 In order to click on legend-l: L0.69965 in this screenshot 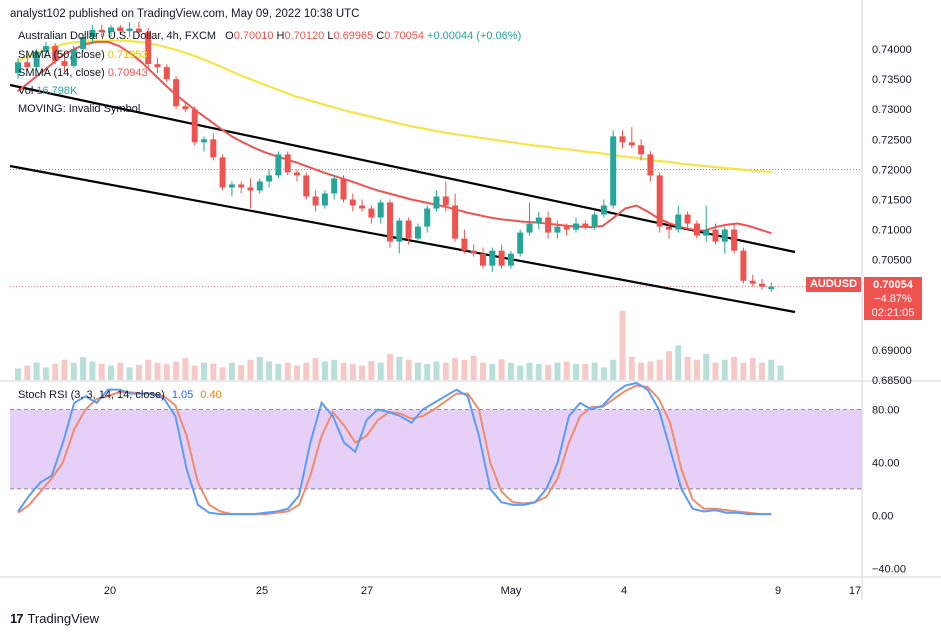, I will do `click(350, 36)`.